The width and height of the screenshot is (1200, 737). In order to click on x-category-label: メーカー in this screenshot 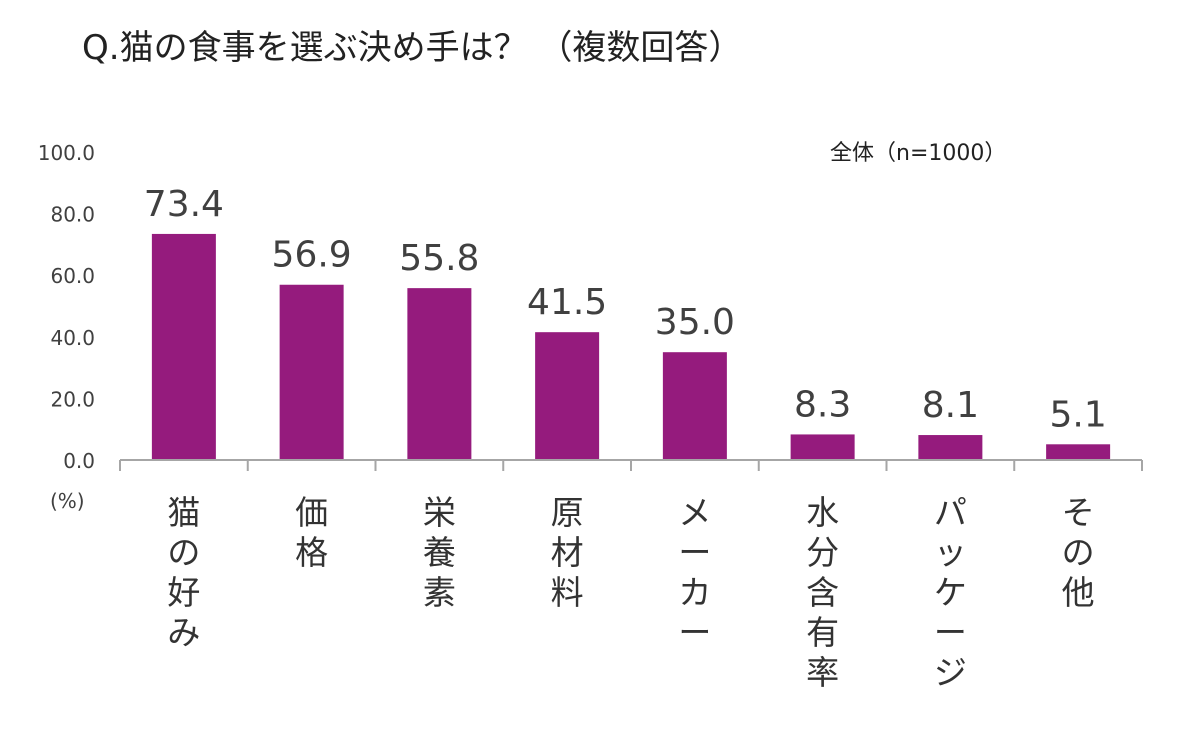, I will do `click(694, 572)`.